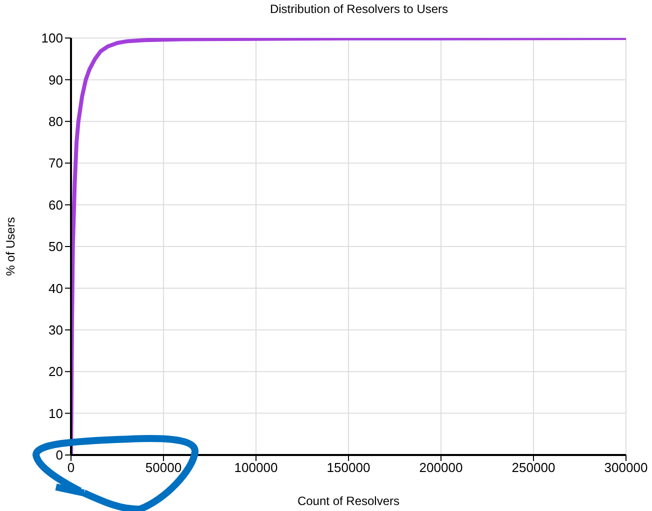 The image size is (652, 511). Describe the element at coordinates (55, 372) in the screenshot. I see `y-tick-label: 20` at that location.